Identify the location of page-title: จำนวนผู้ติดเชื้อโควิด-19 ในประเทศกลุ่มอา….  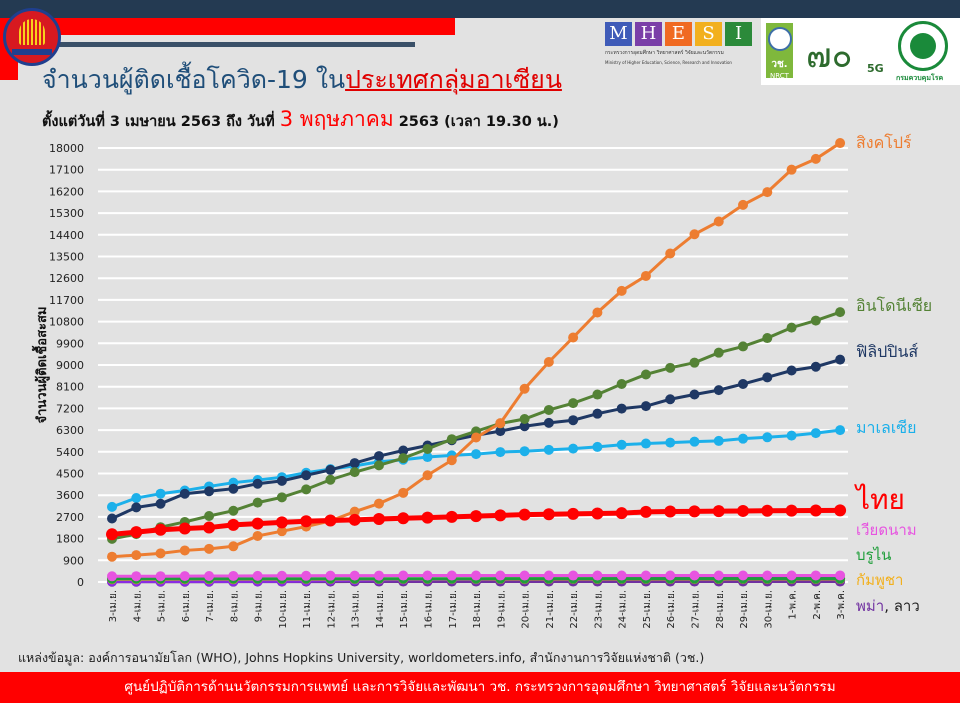
(302, 79).